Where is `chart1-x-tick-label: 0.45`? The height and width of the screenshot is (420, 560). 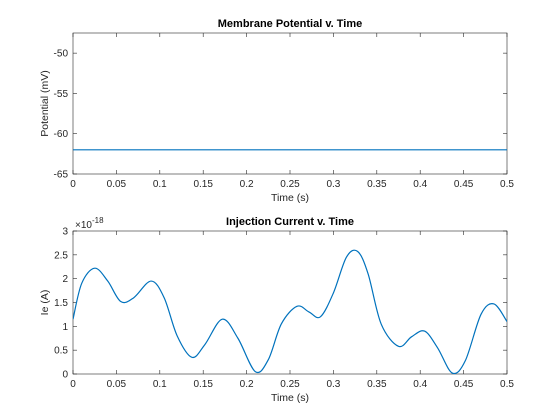 chart1-x-tick-label: 0.45 is located at coordinates (464, 184).